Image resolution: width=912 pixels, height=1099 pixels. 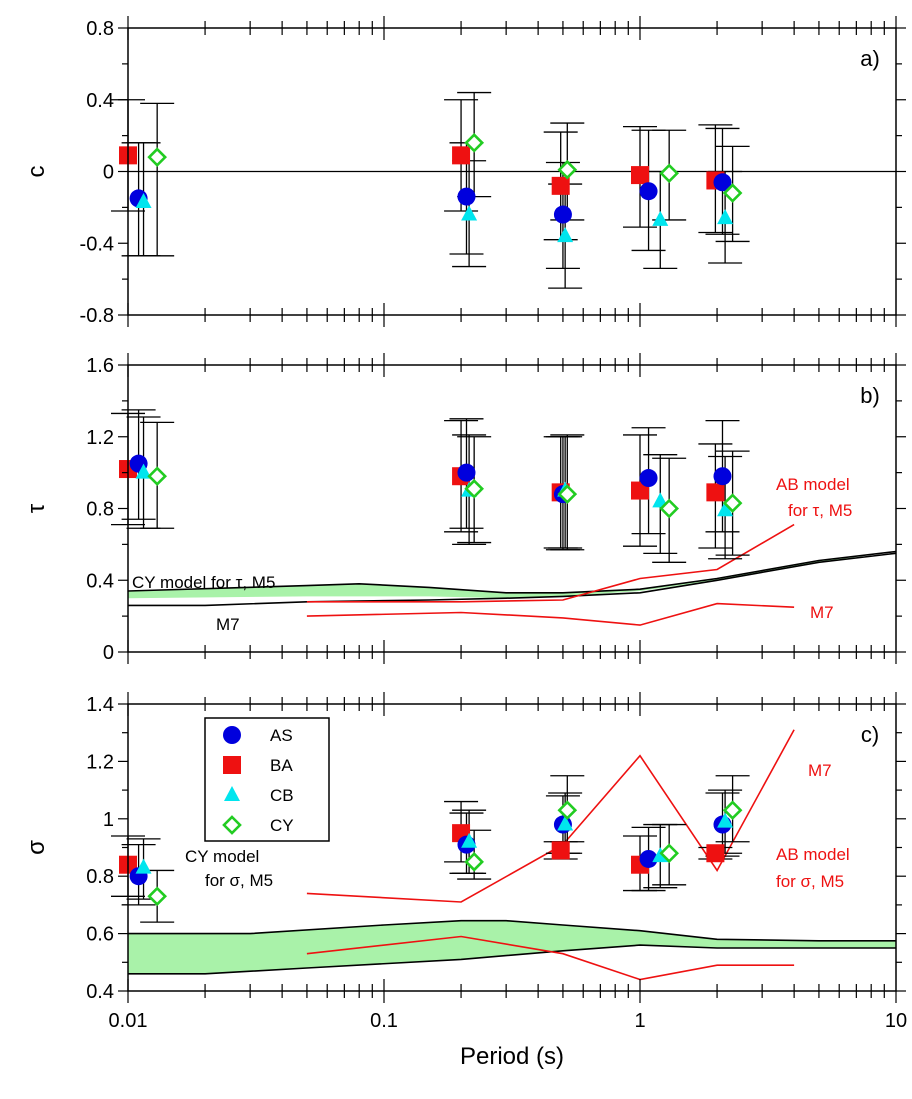 I want to click on legend-marker-ba, so click(x=232, y=765).